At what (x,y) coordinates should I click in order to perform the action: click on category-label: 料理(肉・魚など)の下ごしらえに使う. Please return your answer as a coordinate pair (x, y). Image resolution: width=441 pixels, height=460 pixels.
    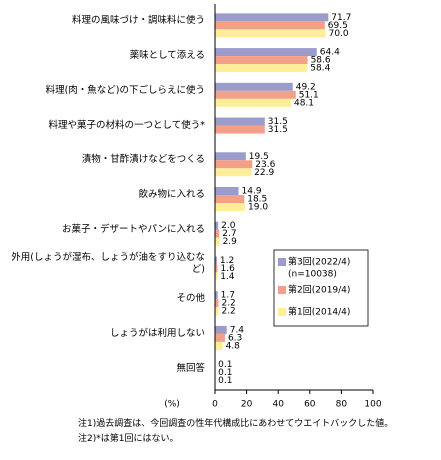
    Looking at the image, I should click on (125, 90).